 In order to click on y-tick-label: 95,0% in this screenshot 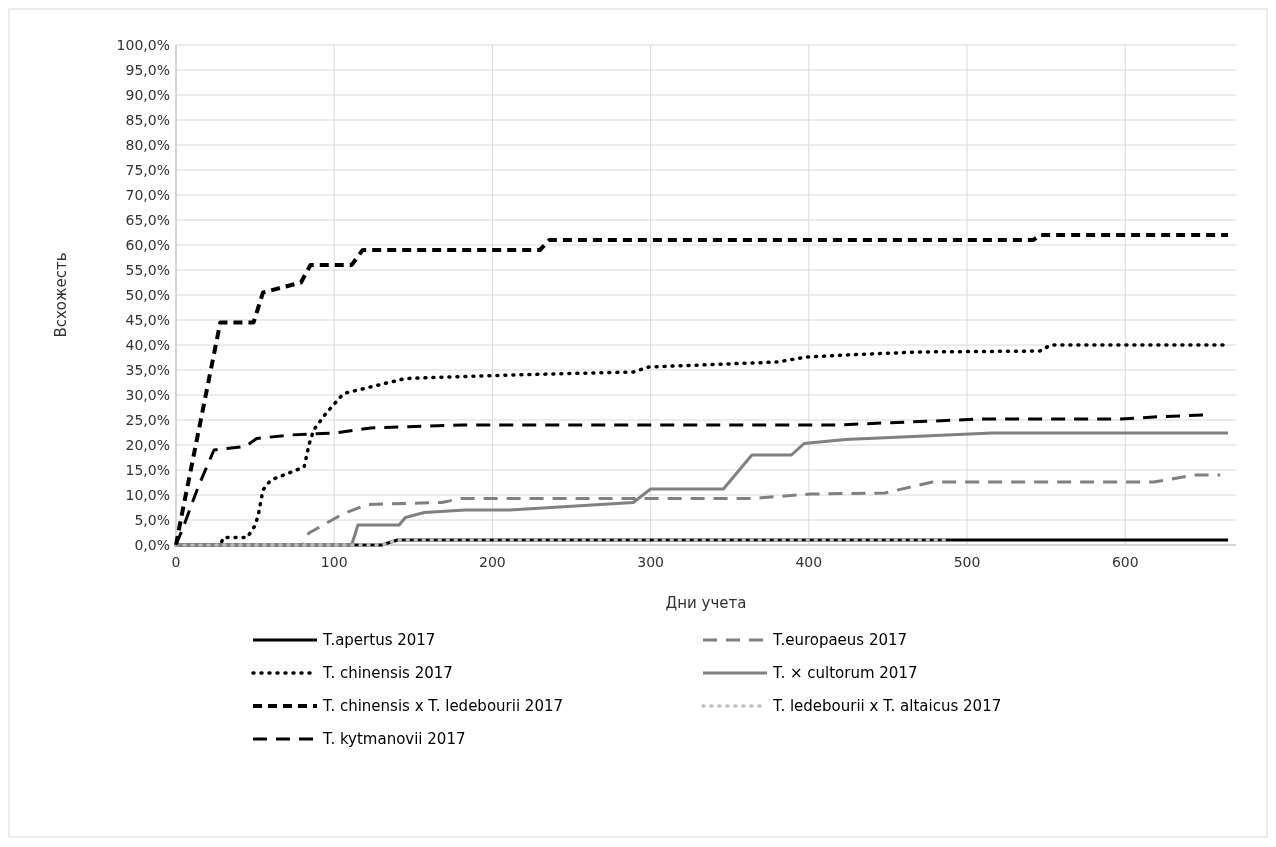, I will do `click(147, 69)`.